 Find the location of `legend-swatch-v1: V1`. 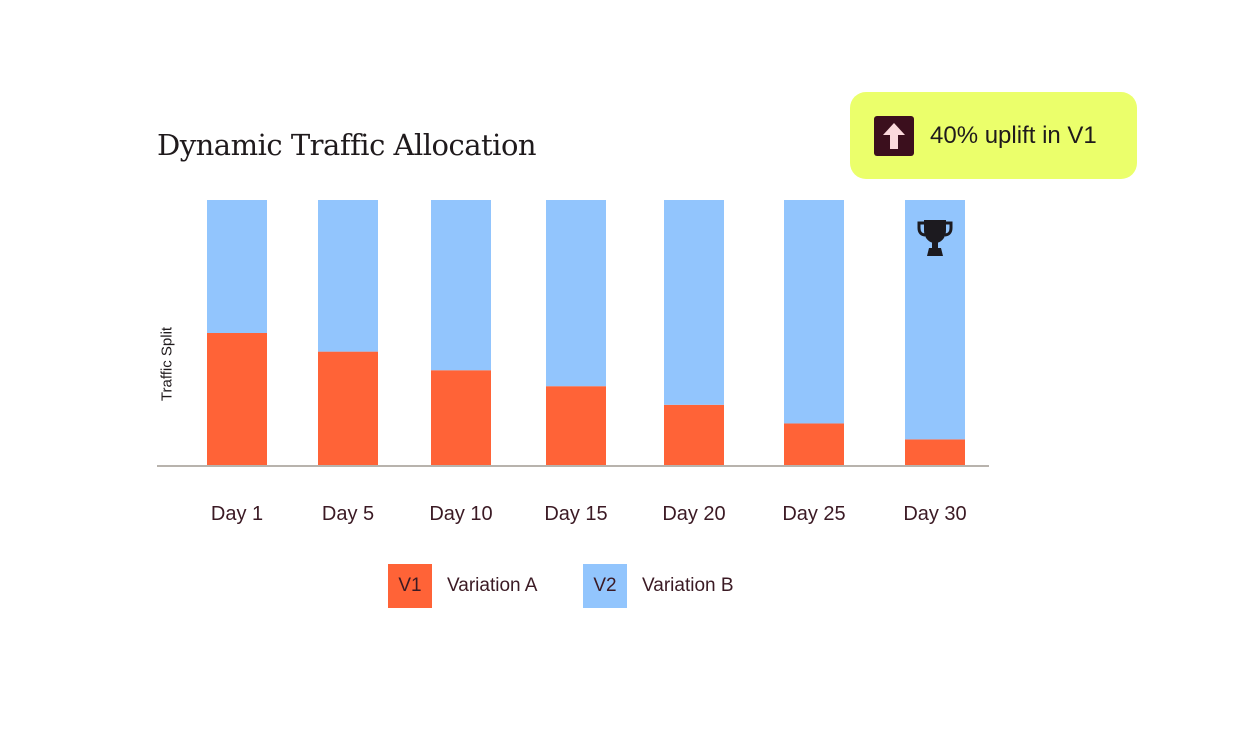

legend-swatch-v1: V1 is located at coordinates (410, 586).